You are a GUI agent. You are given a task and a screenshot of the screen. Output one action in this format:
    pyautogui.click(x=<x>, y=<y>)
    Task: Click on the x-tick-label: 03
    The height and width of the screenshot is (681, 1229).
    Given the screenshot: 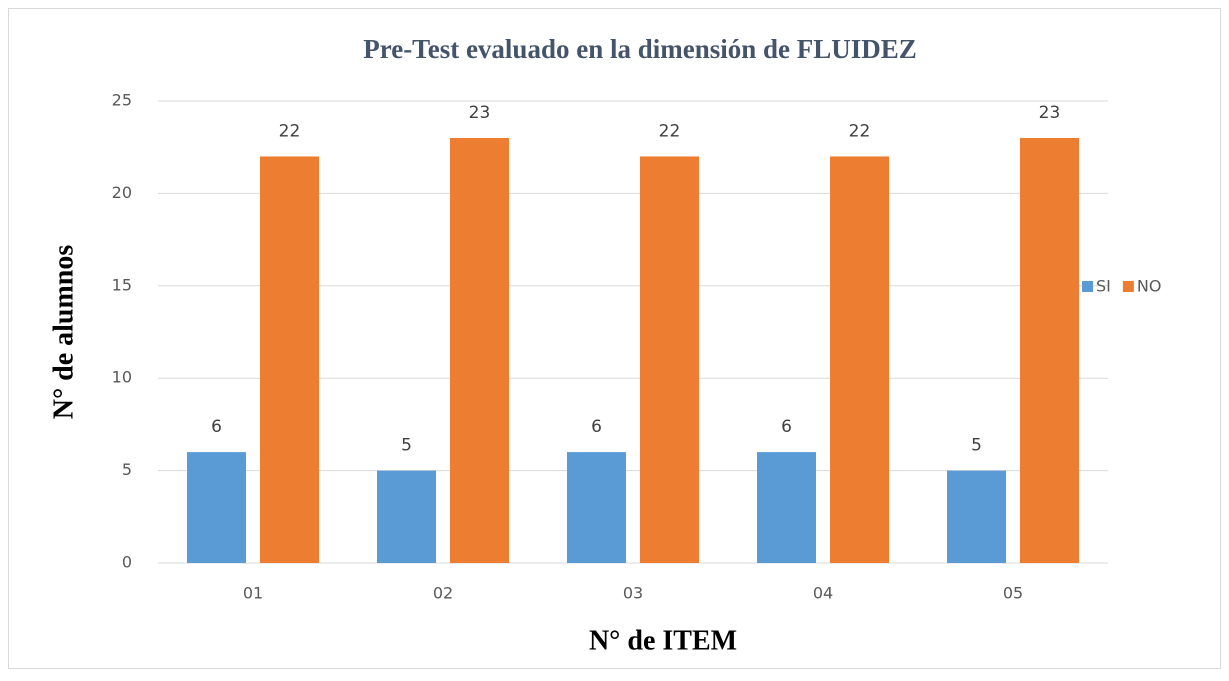 What is the action you would take?
    pyautogui.click(x=633, y=593)
    